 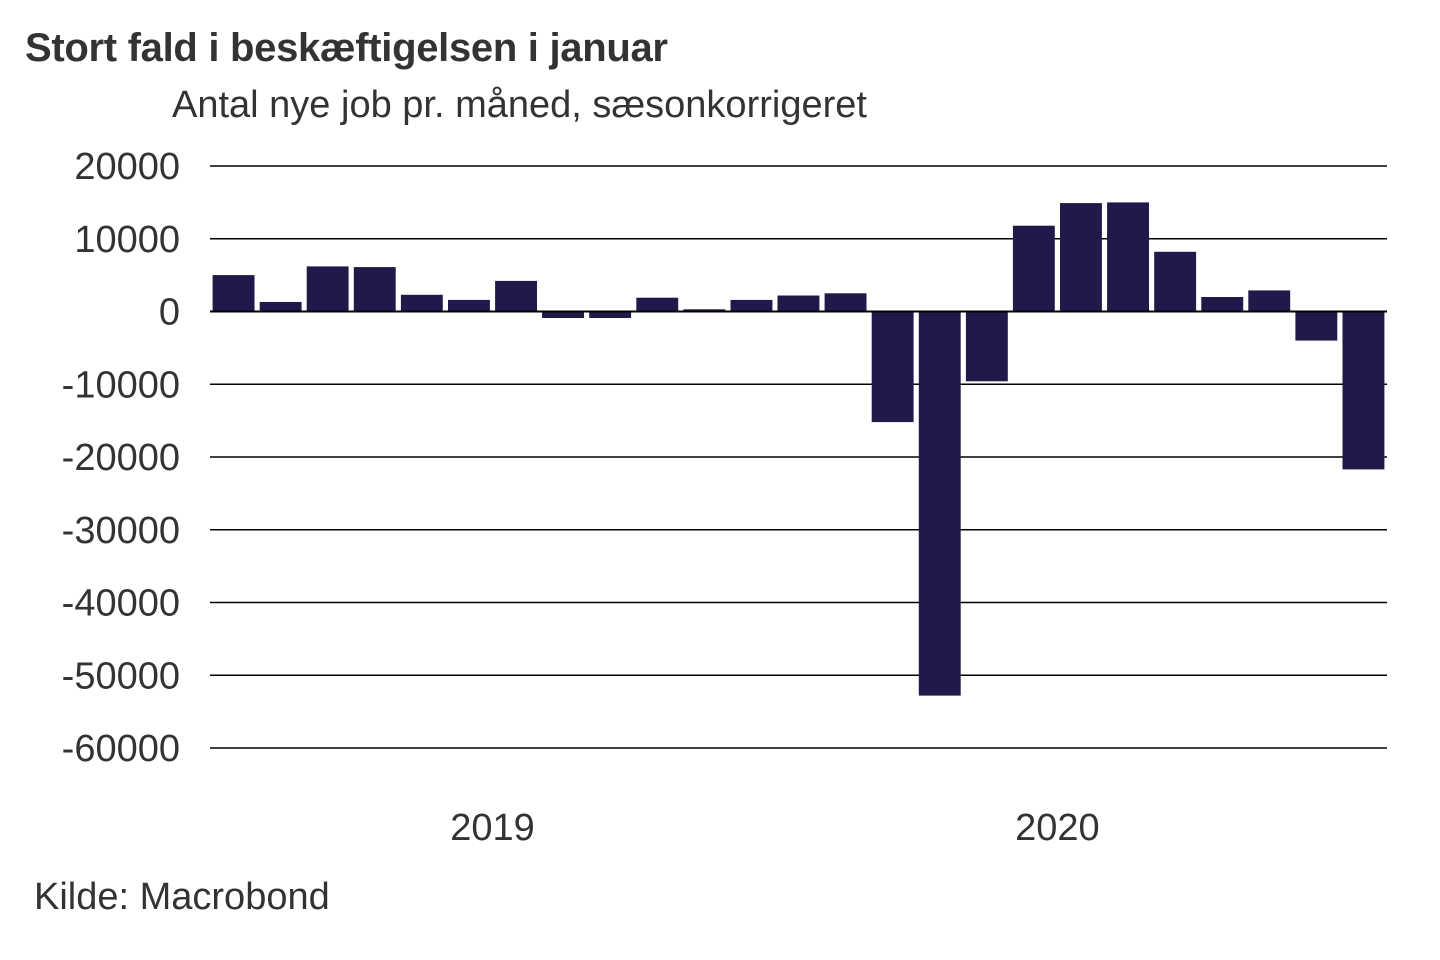 I want to click on x-tick-label-2019: 2019, so click(x=492, y=828).